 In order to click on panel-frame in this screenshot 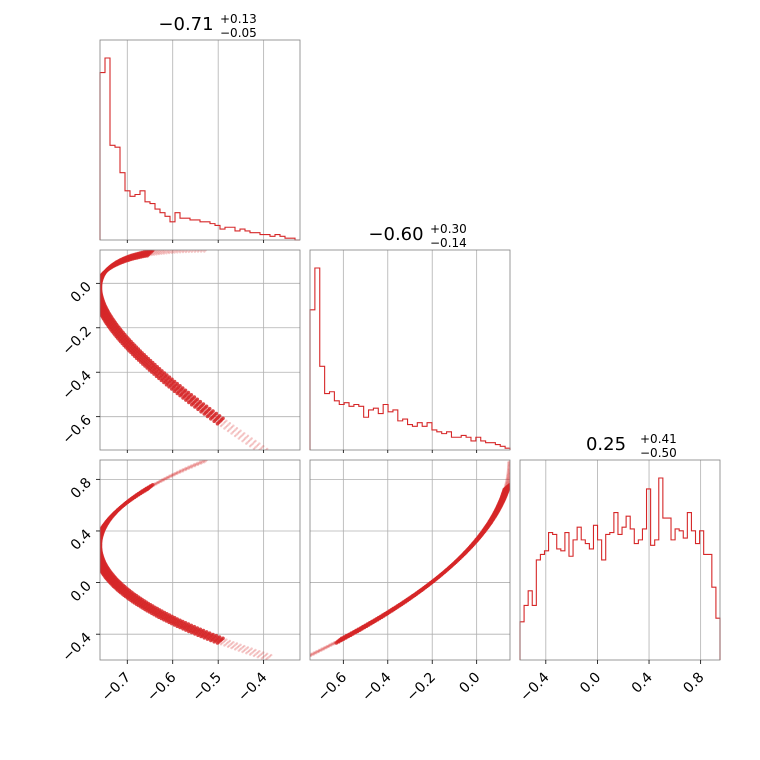, I will do `click(410, 560)`.